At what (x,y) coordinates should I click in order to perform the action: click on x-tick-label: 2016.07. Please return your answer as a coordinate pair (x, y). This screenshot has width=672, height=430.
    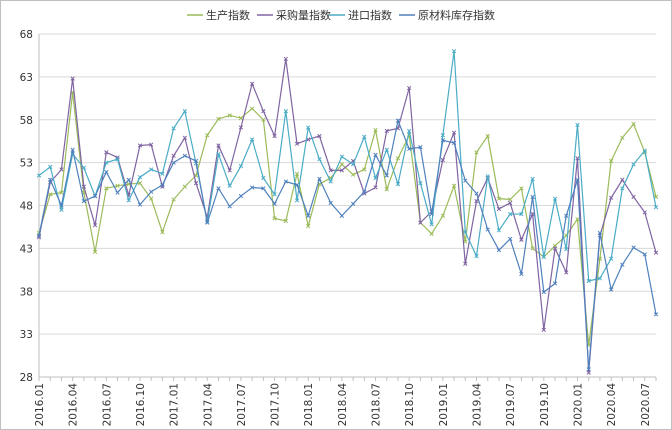
    Looking at the image, I should click on (107, 404).